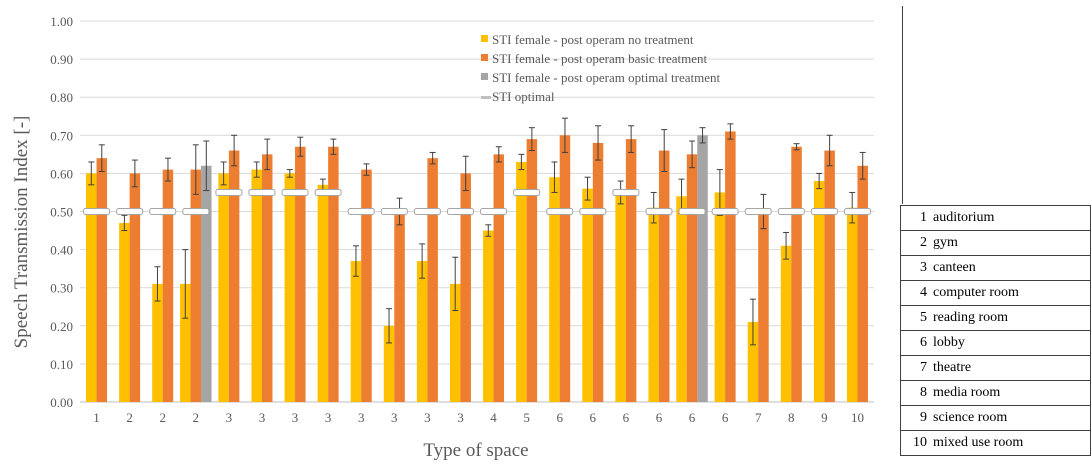 This screenshot has width=1091, height=465. What do you see at coordinates (970, 417) in the screenshot?
I see `space-type-label: science room` at bounding box center [970, 417].